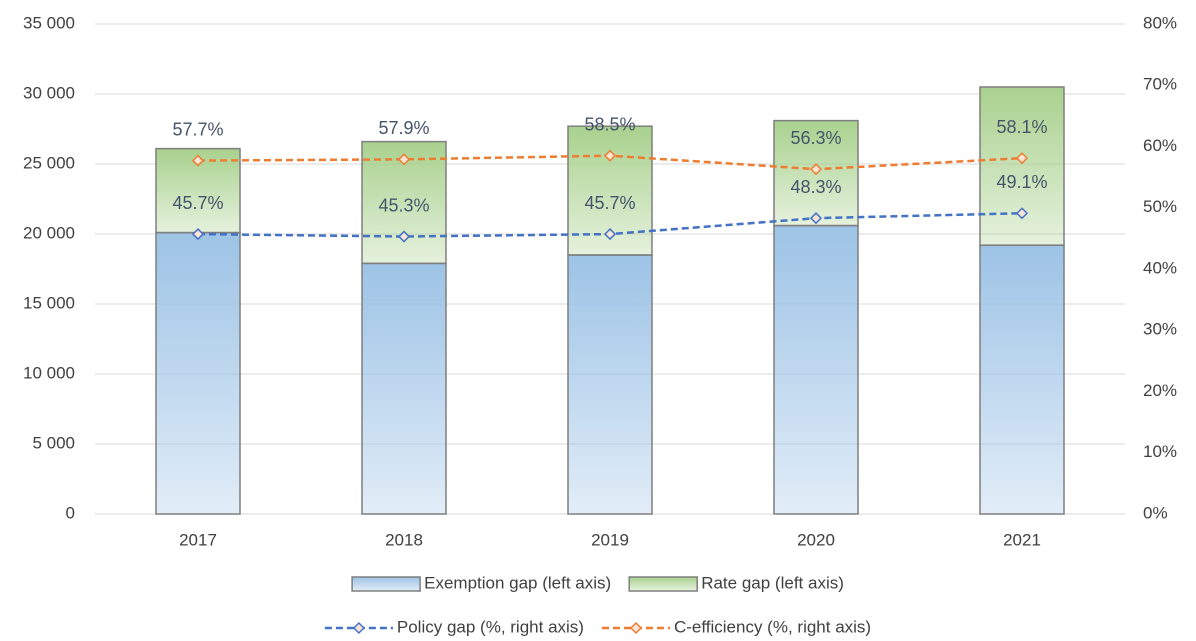 This screenshot has width=1196, height=641. I want to click on legend-label: C-efficiency (%, right axis), so click(772, 626).